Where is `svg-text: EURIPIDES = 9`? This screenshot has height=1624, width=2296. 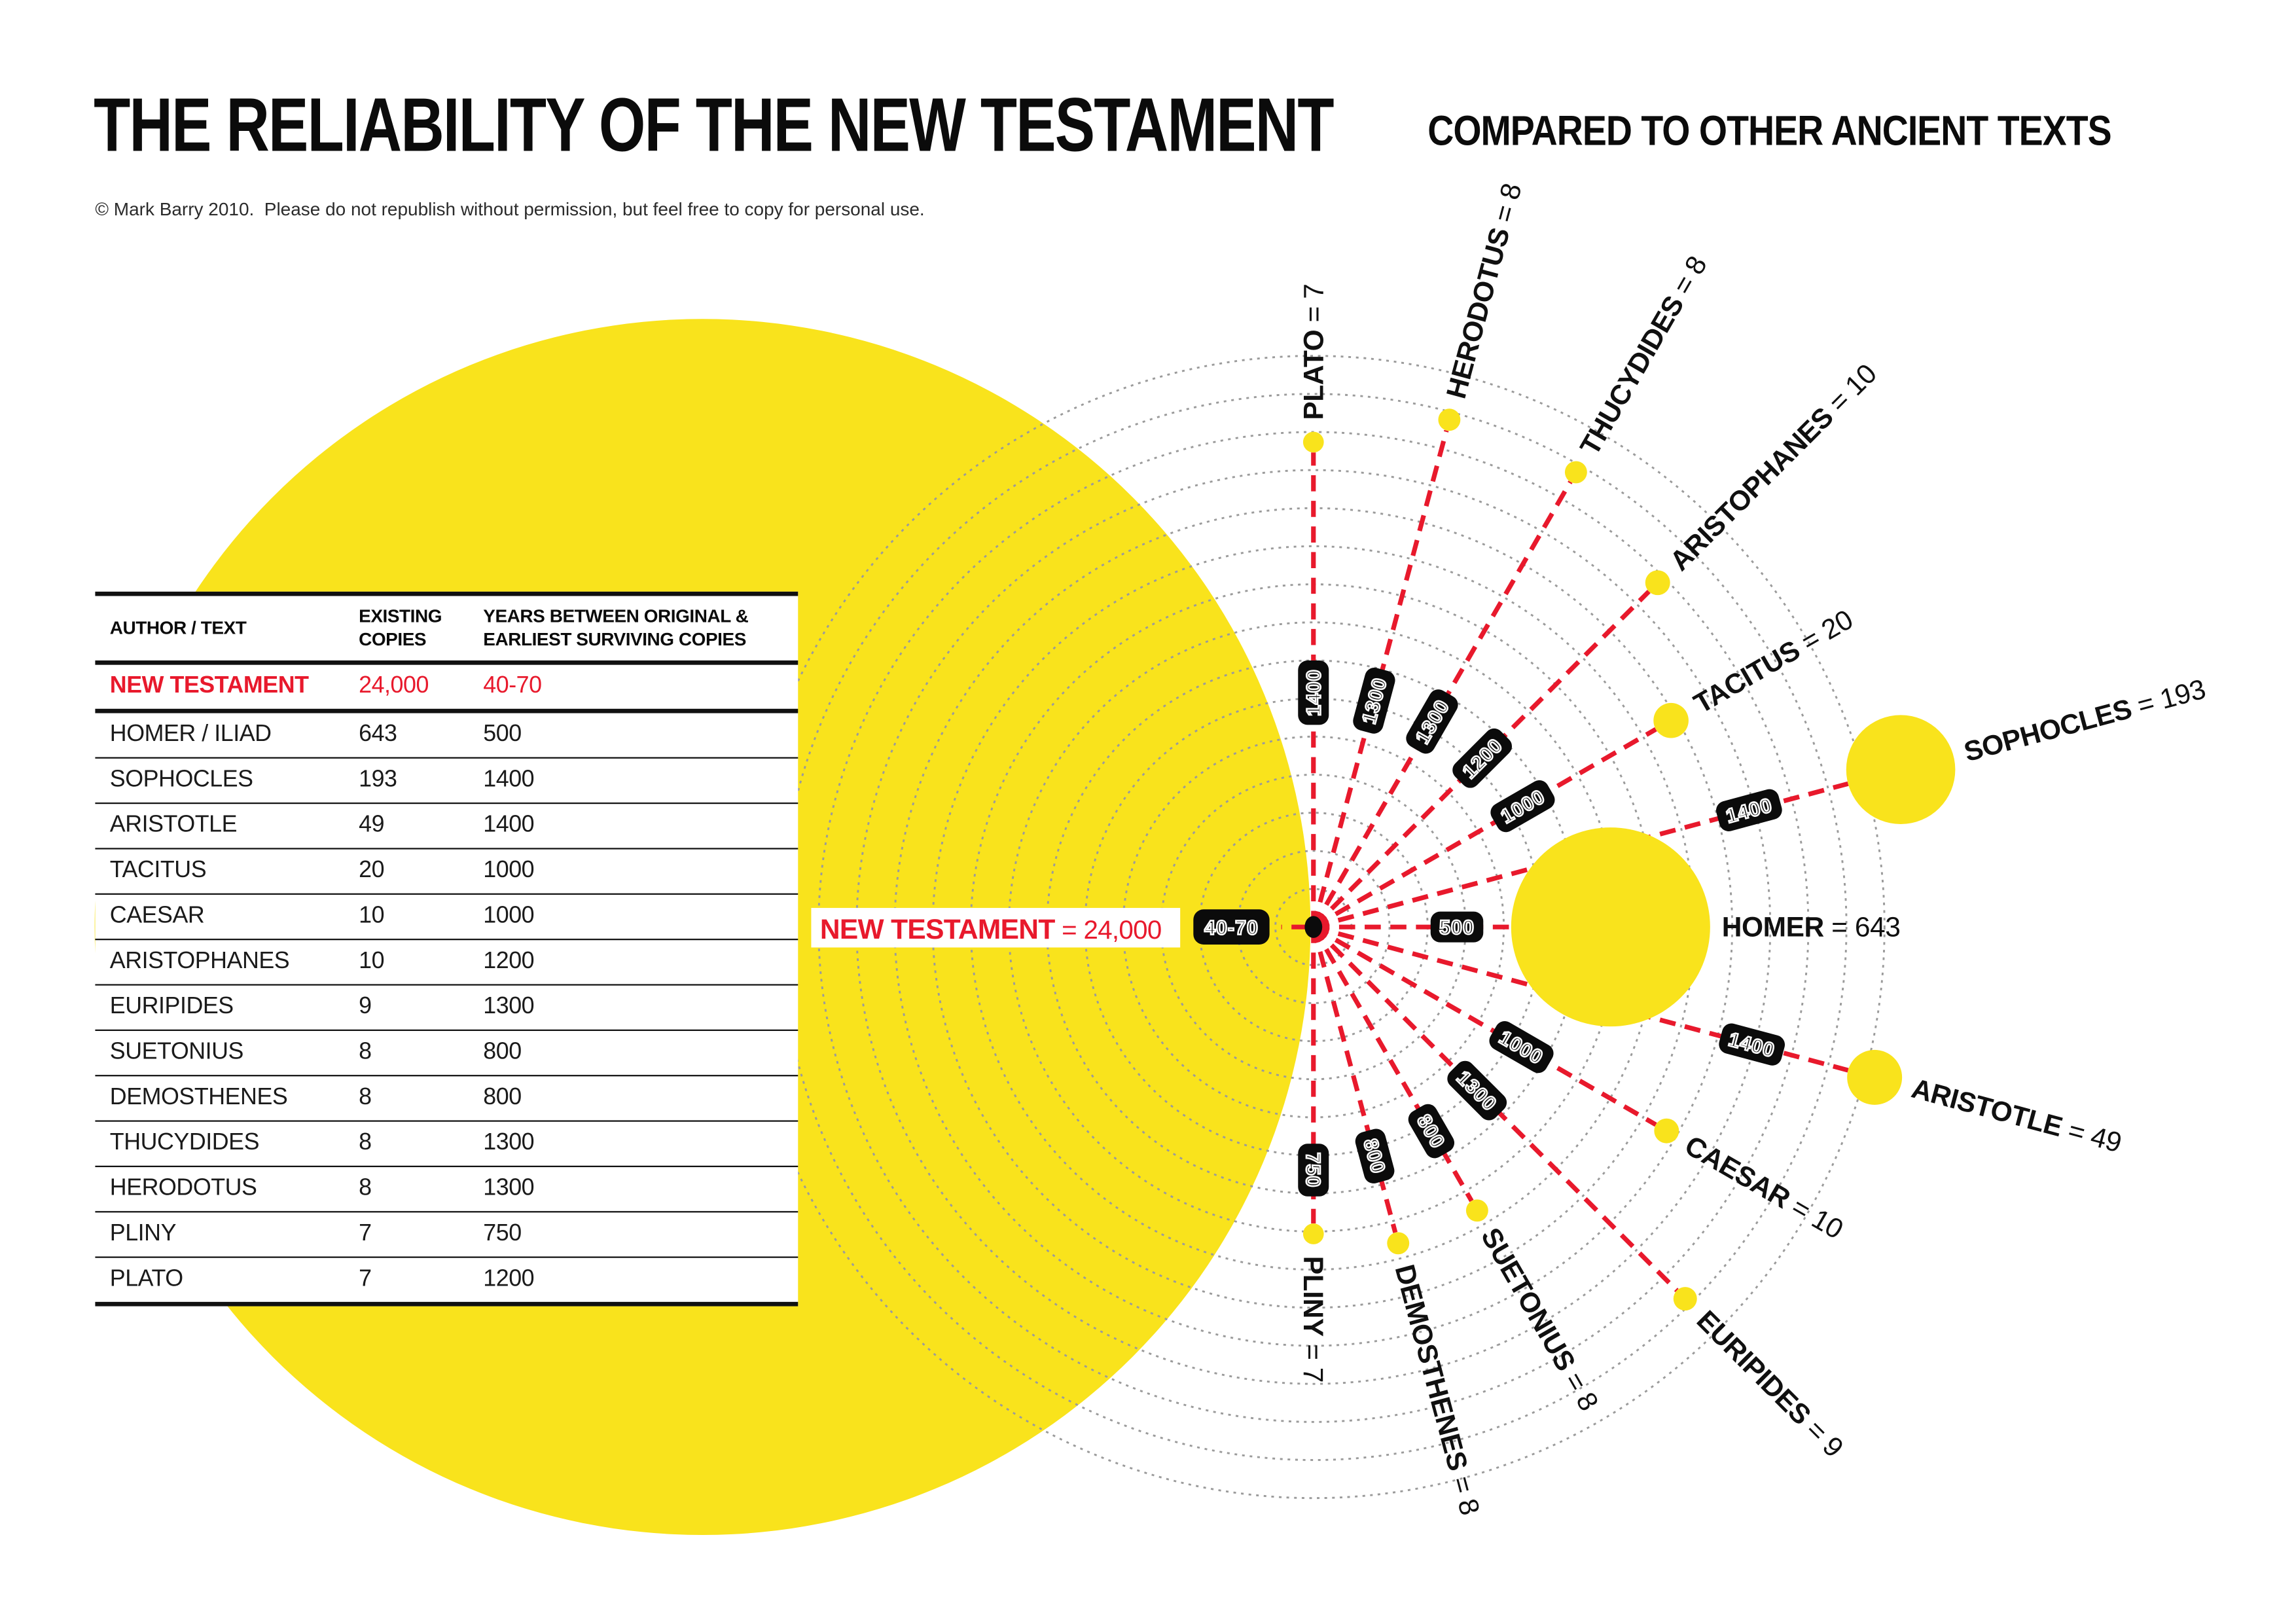 svg-text: EURIPIDES = 9 is located at coordinates (1770, 1384).